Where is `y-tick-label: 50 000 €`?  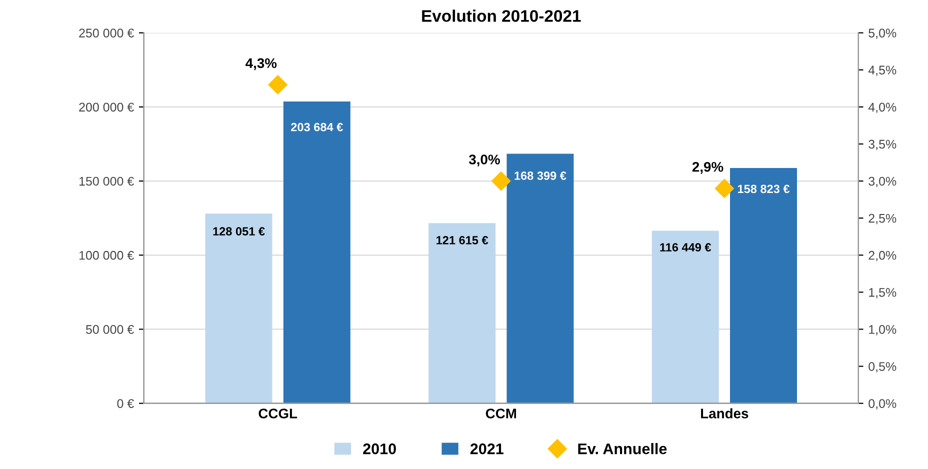
y-tick-label: 50 000 € is located at coordinates (110, 329).